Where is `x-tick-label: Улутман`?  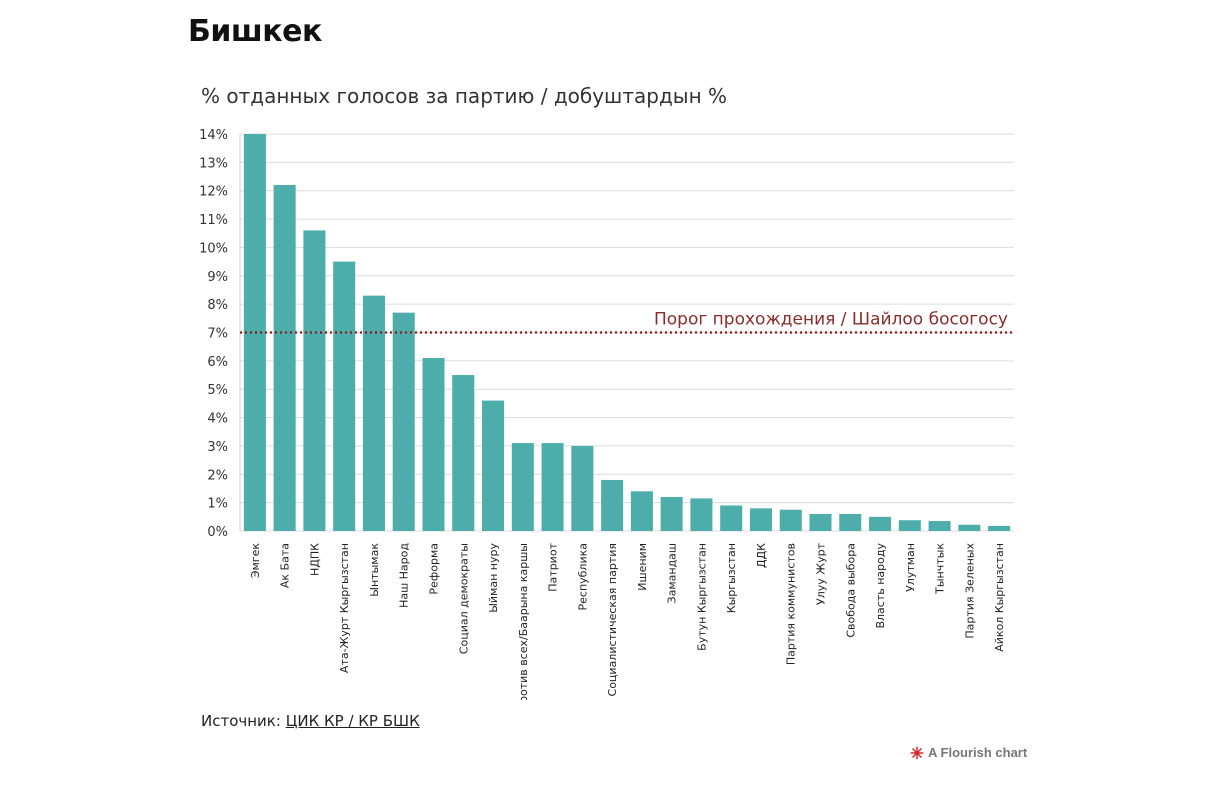 x-tick-label: Улутман is located at coordinates (910, 567).